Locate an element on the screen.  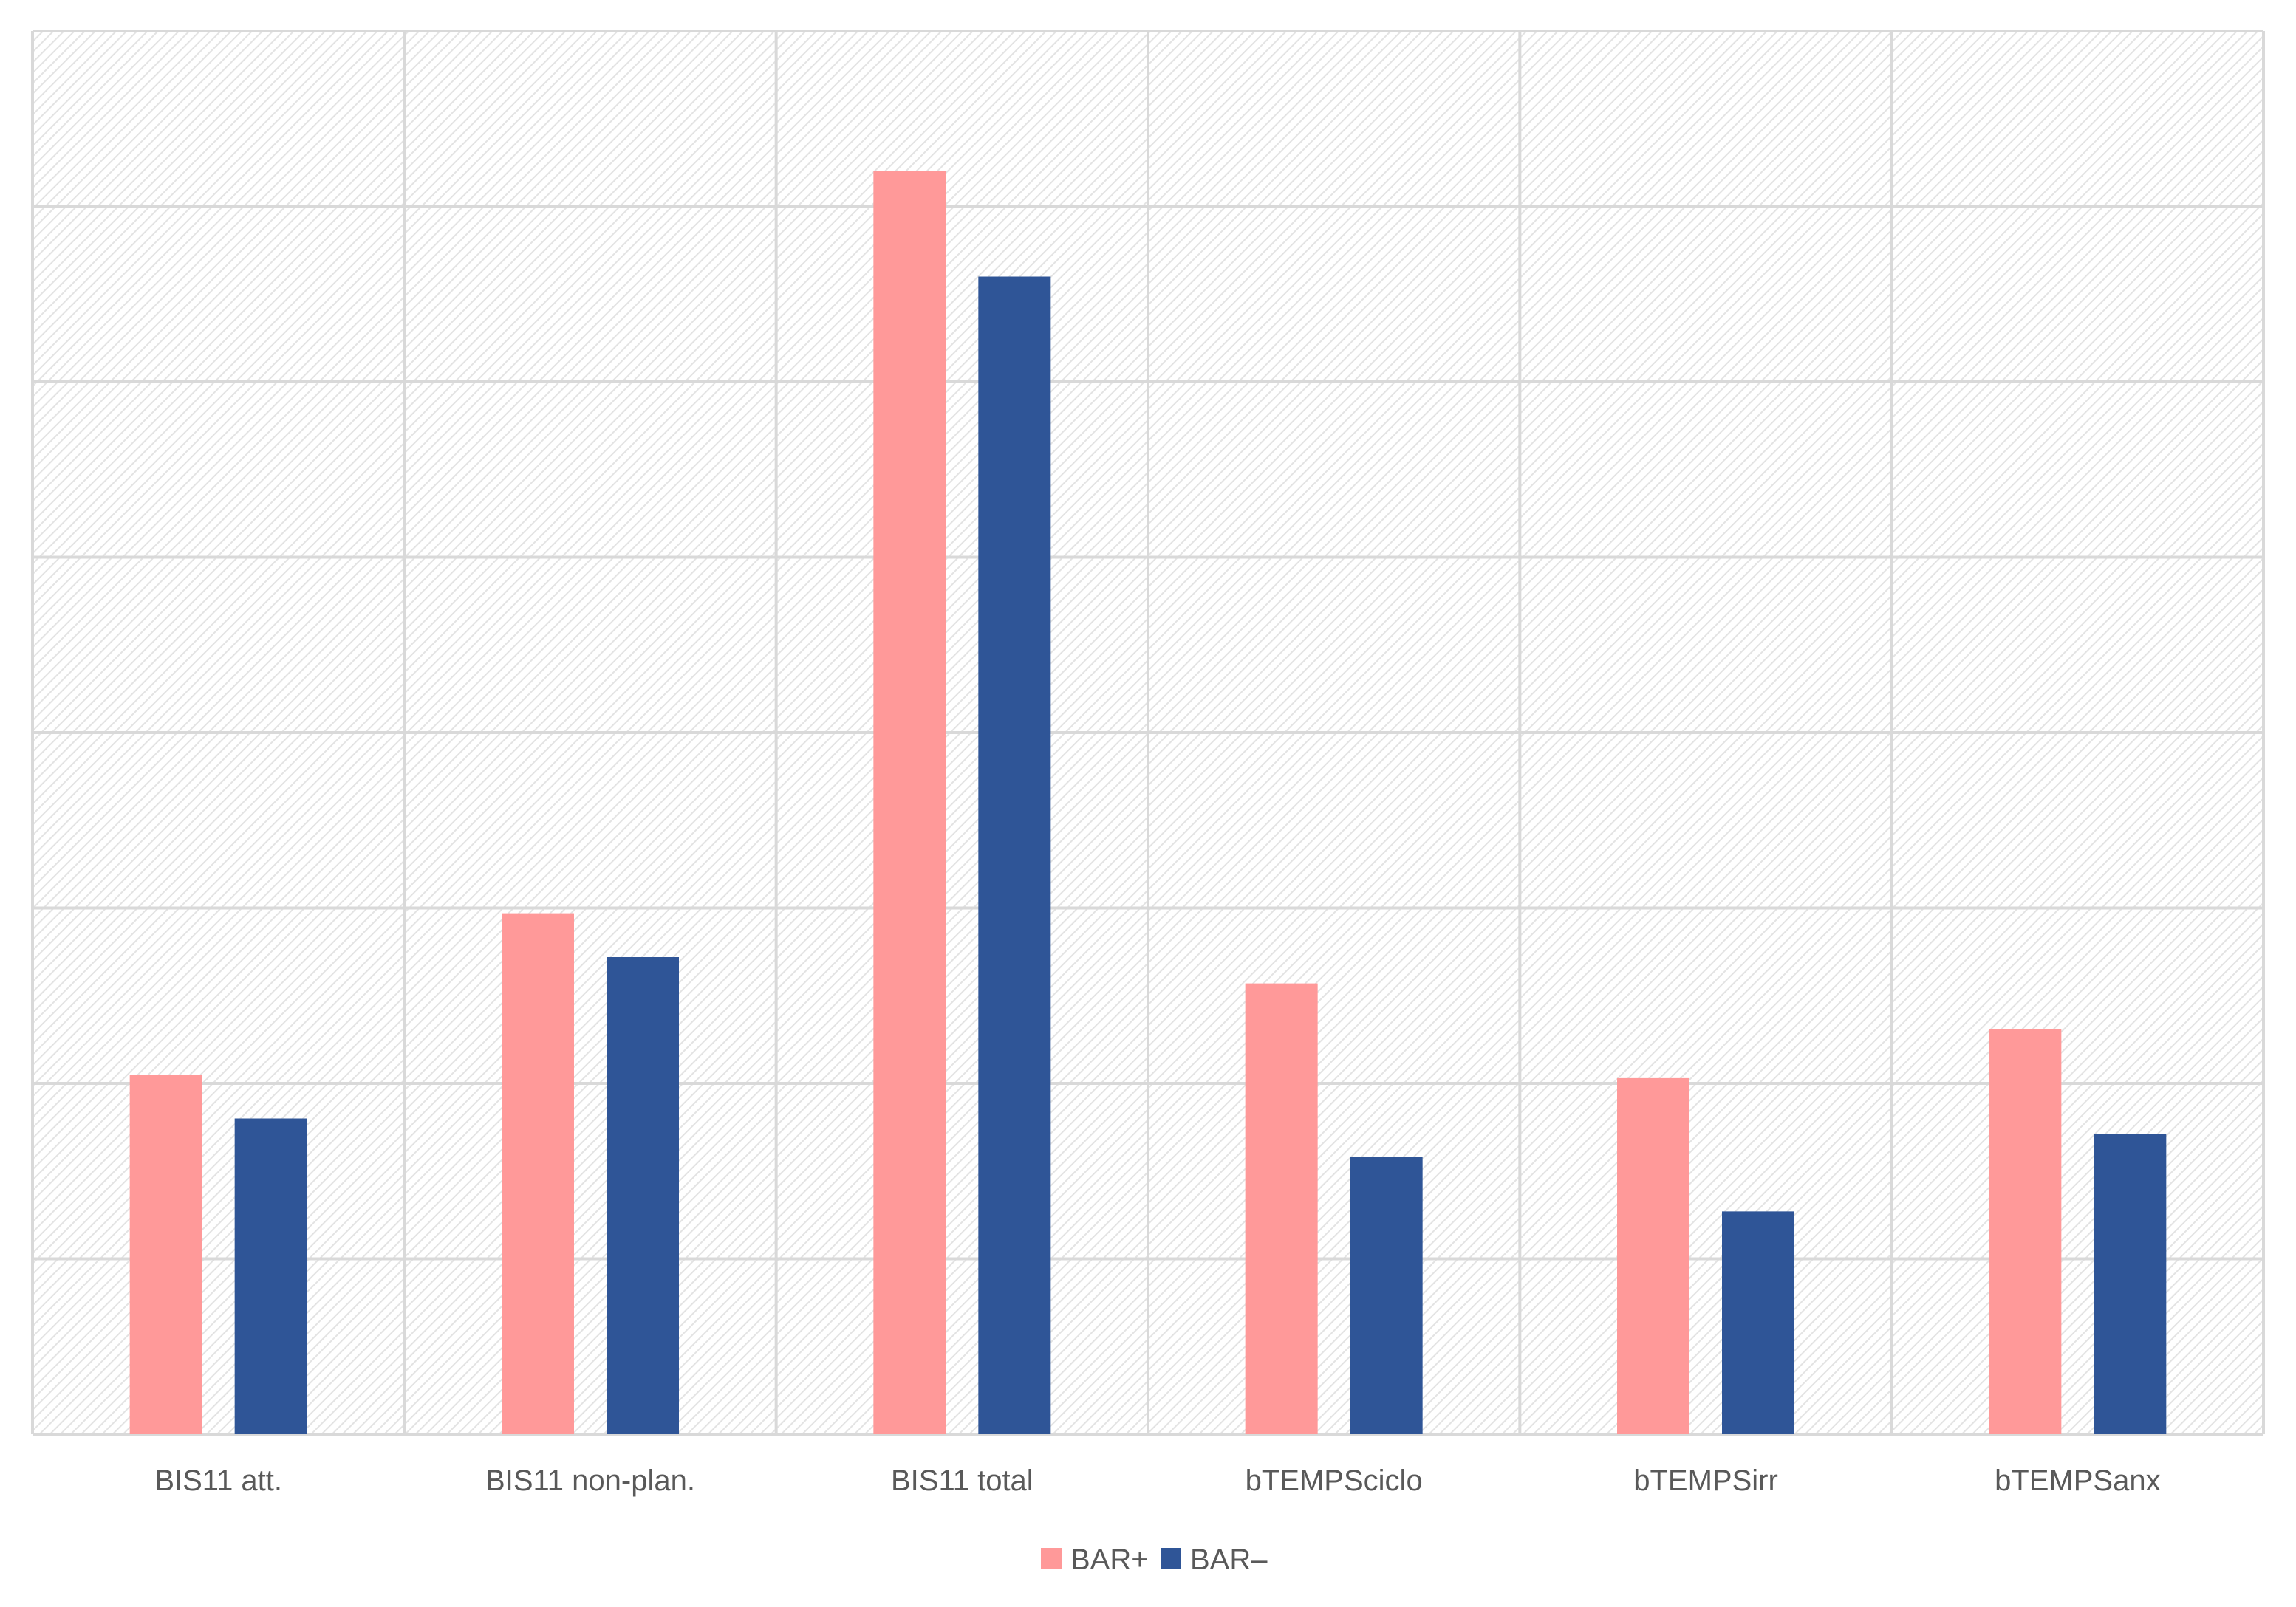
category-tick-label: bTEMPSirr is located at coordinates (1705, 1480).